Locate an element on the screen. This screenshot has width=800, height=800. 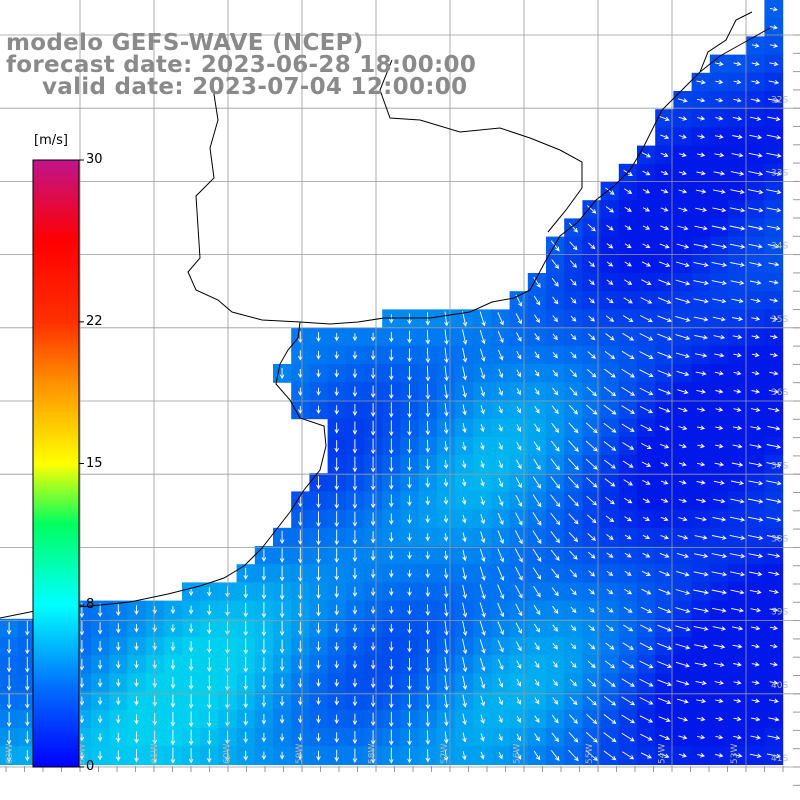
colorbar-tick-label: 15 is located at coordinates (94, 463).